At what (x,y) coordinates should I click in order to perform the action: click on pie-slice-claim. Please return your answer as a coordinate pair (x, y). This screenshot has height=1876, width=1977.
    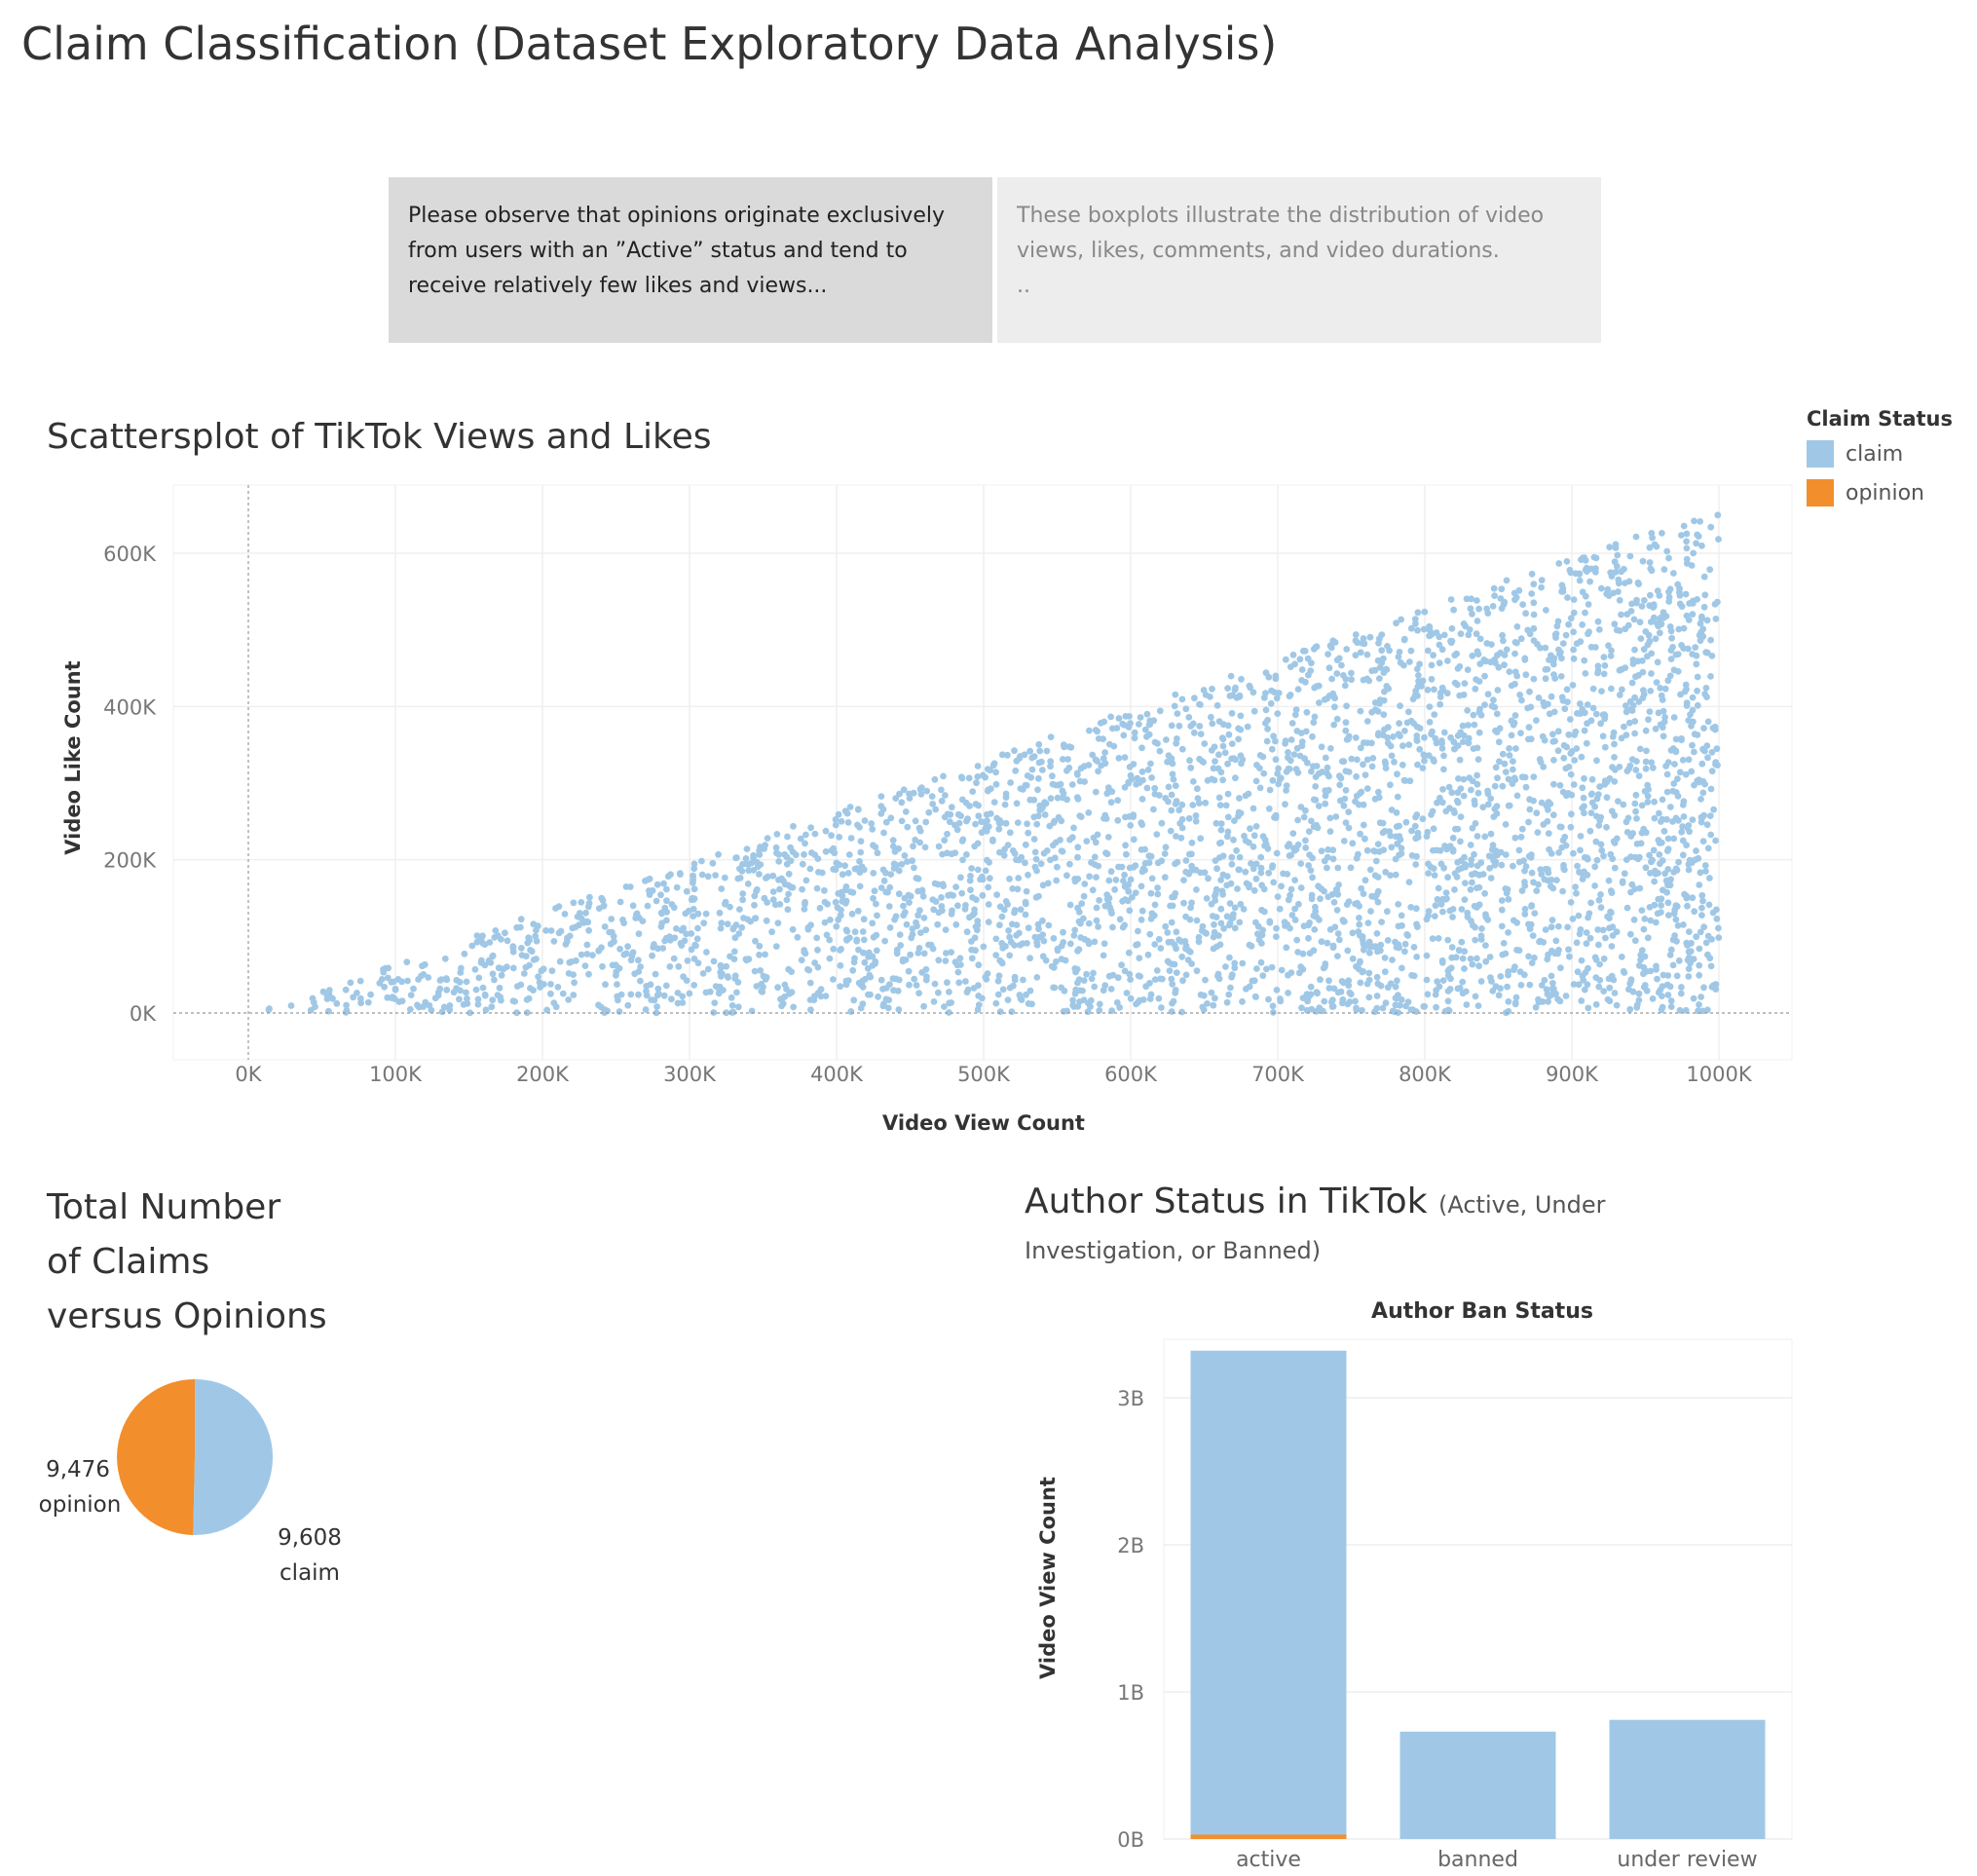
    Looking at the image, I should click on (234, 1457).